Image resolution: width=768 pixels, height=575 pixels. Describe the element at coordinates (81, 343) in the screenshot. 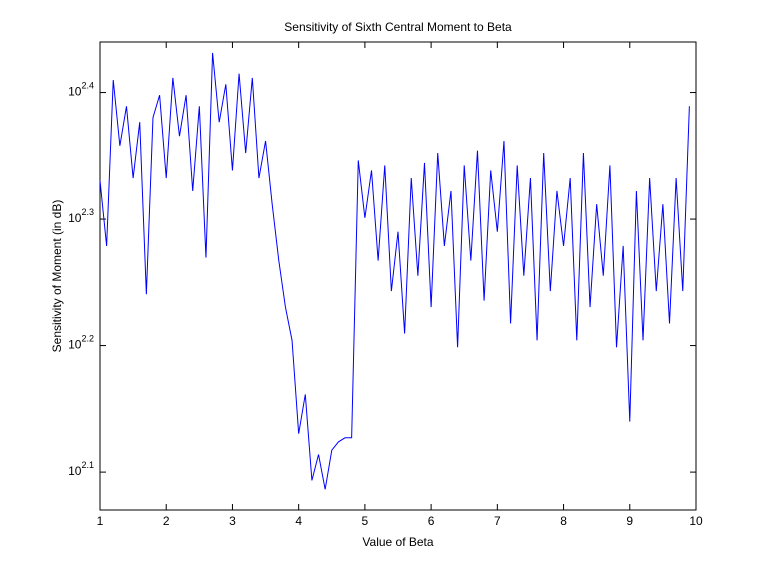

I see `y-tick-label: 102.2` at that location.